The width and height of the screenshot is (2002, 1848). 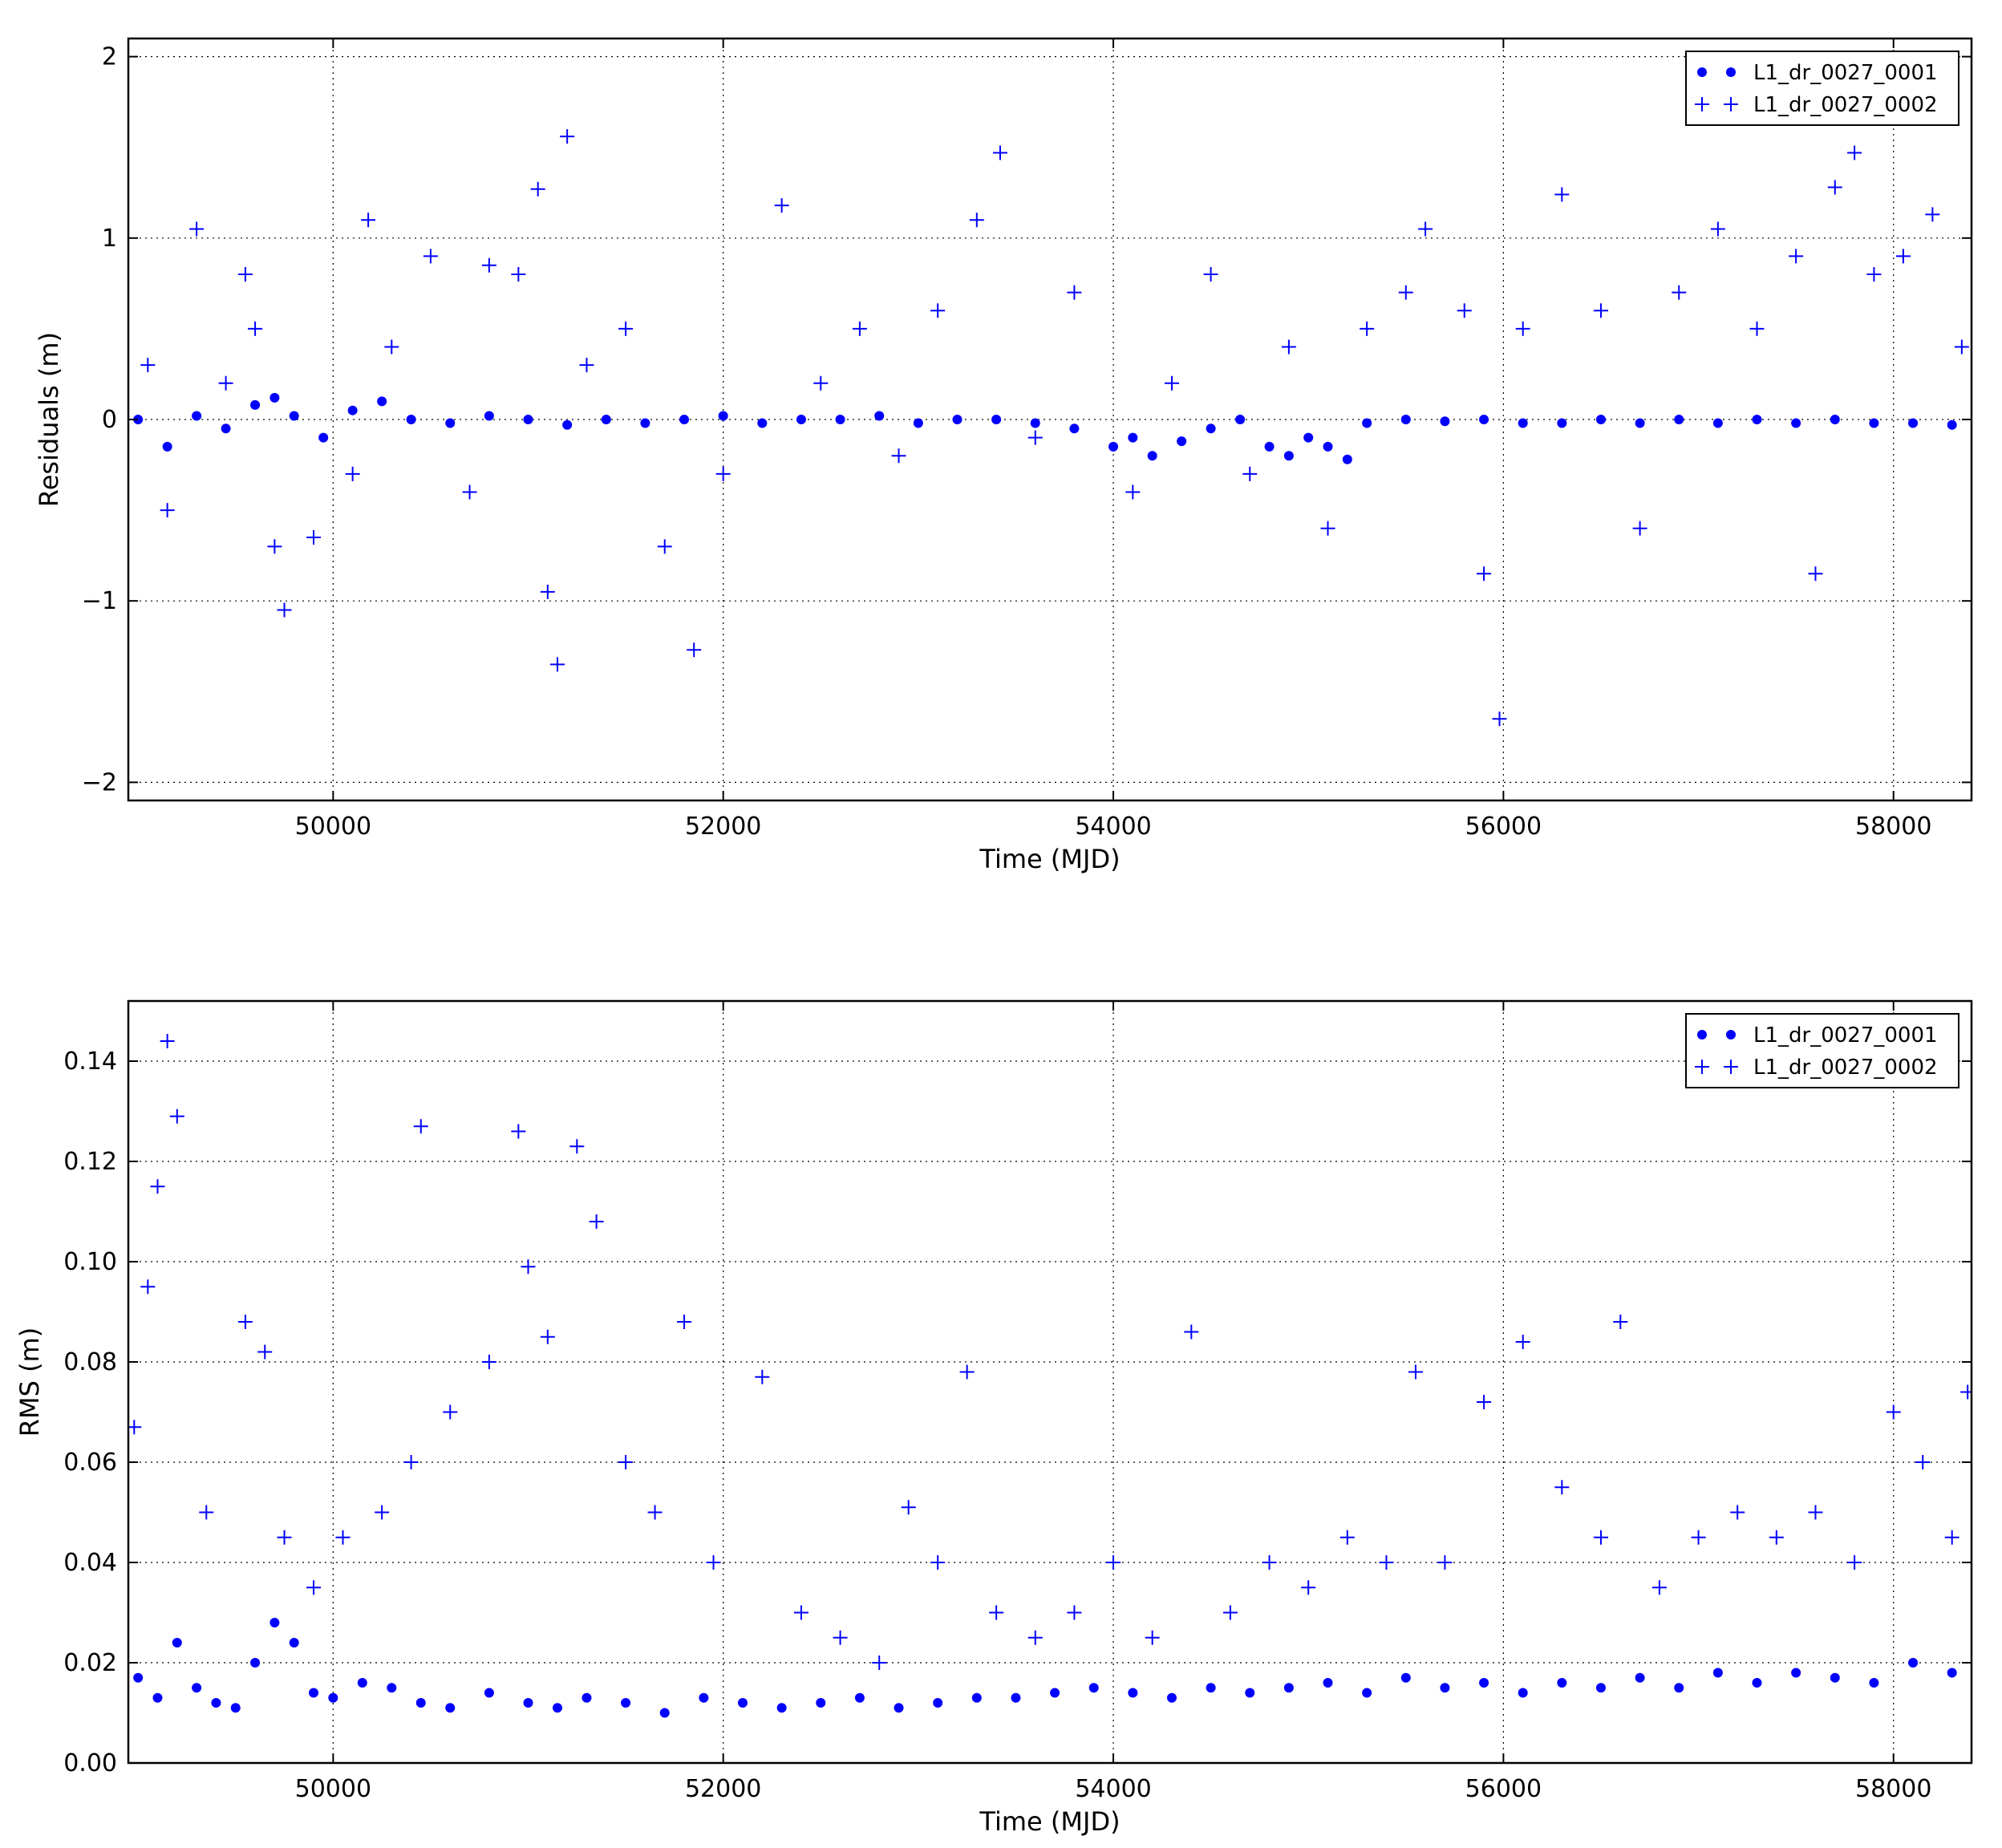 I want to click on residuals-y-tick-label: 0, so click(x=109, y=420).